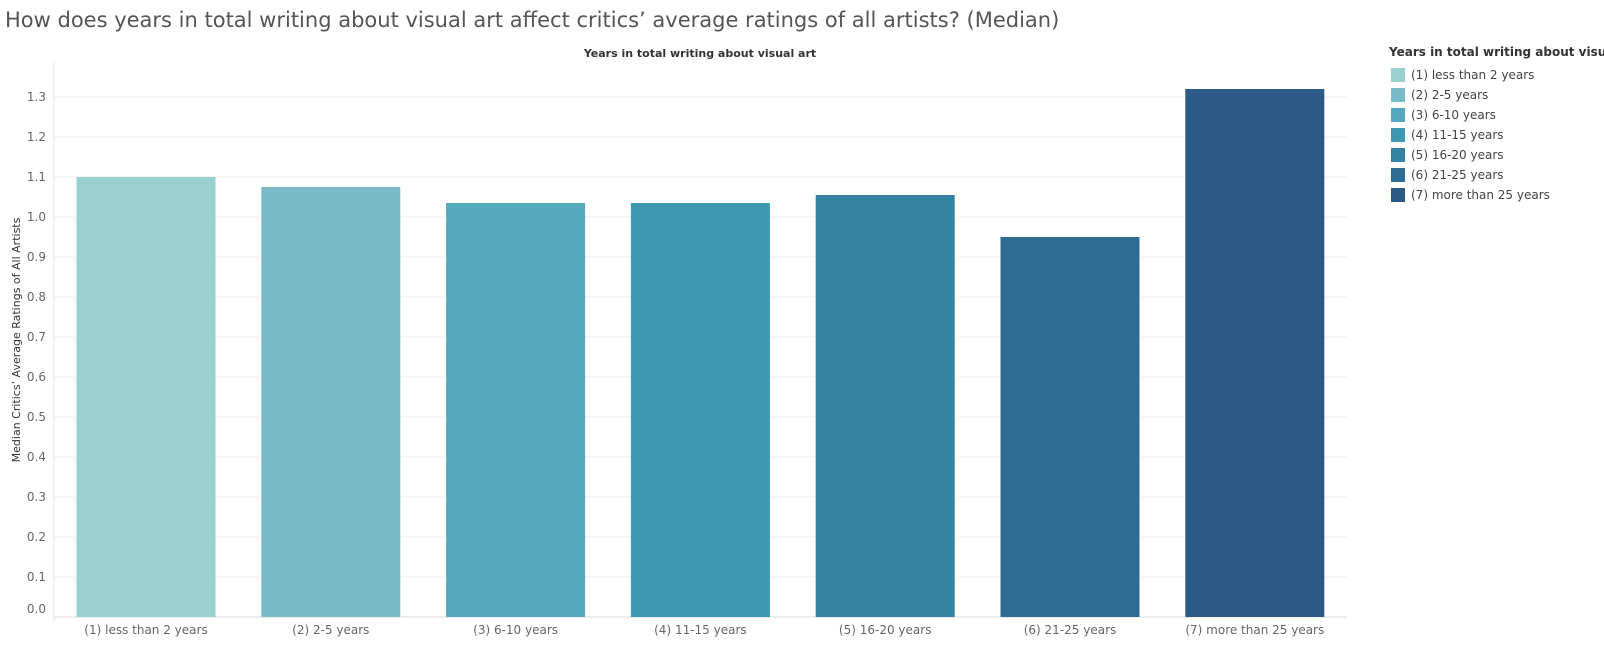 Image resolution: width=1604 pixels, height=671 pixels. What do you see at coordinates (36, 337) in the screenshot?
I see `y-tick-label: 0.7` at bounding box center [36, 337].